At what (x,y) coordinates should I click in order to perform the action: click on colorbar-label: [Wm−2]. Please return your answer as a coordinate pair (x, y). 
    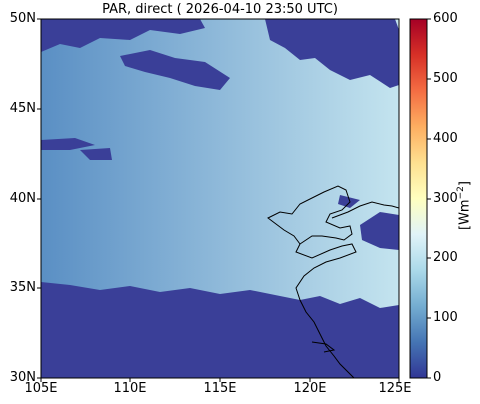
    Looking at the image, I should click on (464, 205).